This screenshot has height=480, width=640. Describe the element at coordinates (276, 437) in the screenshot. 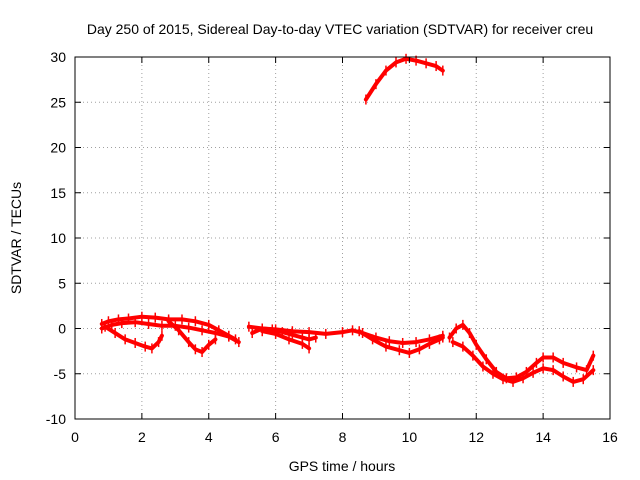

I see `x-tick-label: 6` at that location.